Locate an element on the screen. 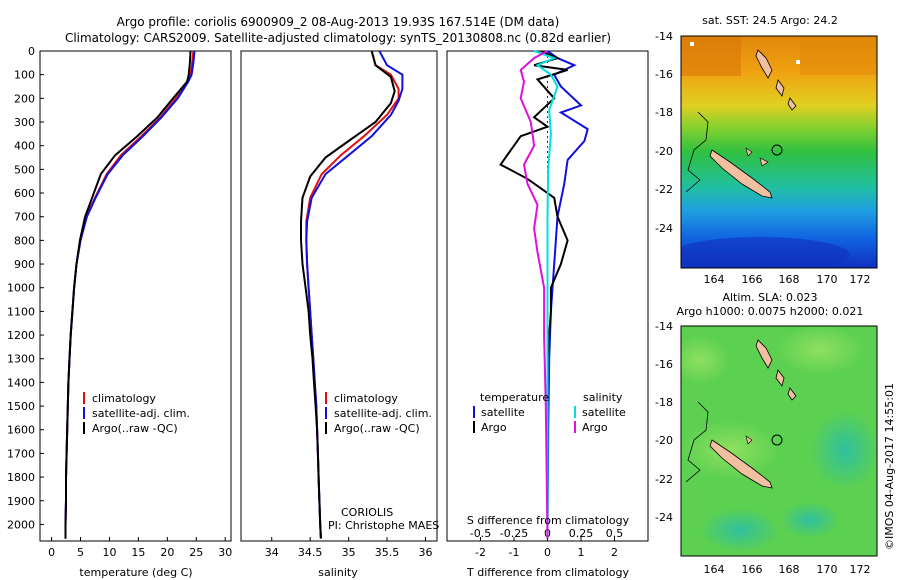 The height and width of the screenshot is (580, 900). sst-map-yticks: -14 -16 -18 -20 -22 -24 is located at coordinates (664, 132).